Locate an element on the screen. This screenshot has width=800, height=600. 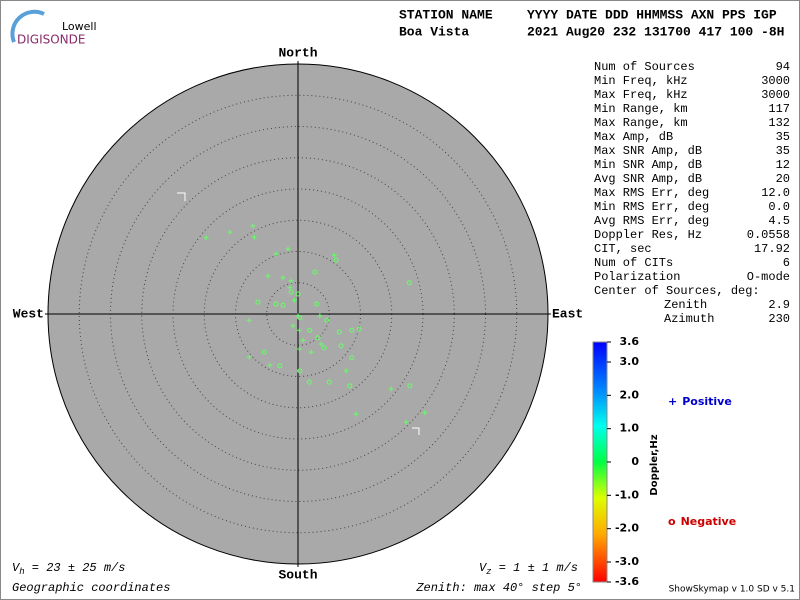
stat-value: 132 is located at coordinates (779, 123).